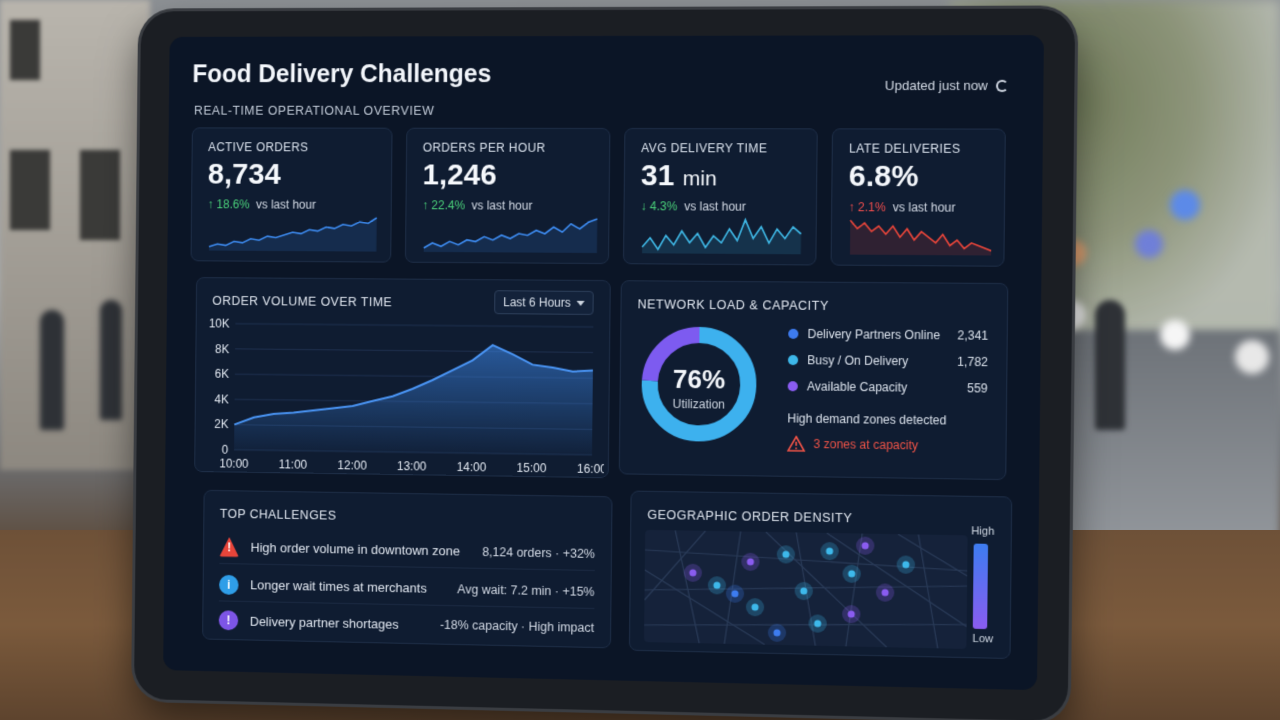  What do you see at coordinates (258, 147) in the screenshot?
I see `kpi-label: ACTIVE ORDERS` at bounding box center [258, 147].